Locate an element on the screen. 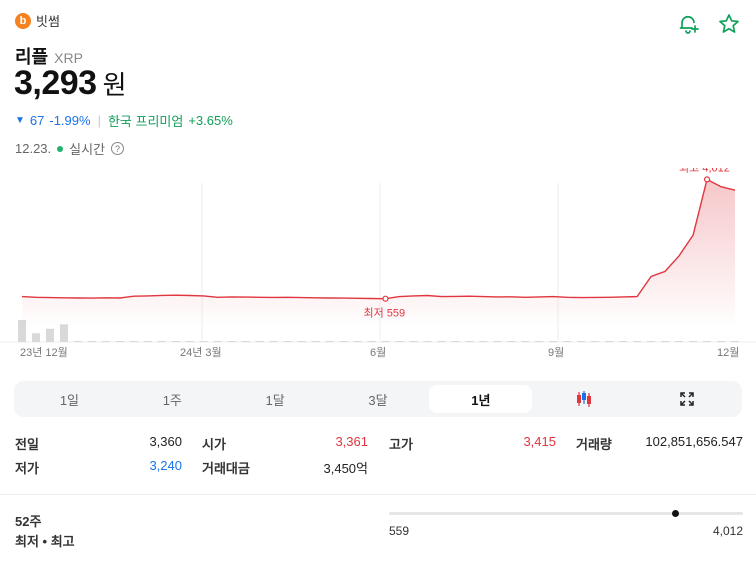 The height and width of the screenshot is (561, 756). date-row: 12.23. 실시간 ? is located at coordinates (70, 148).